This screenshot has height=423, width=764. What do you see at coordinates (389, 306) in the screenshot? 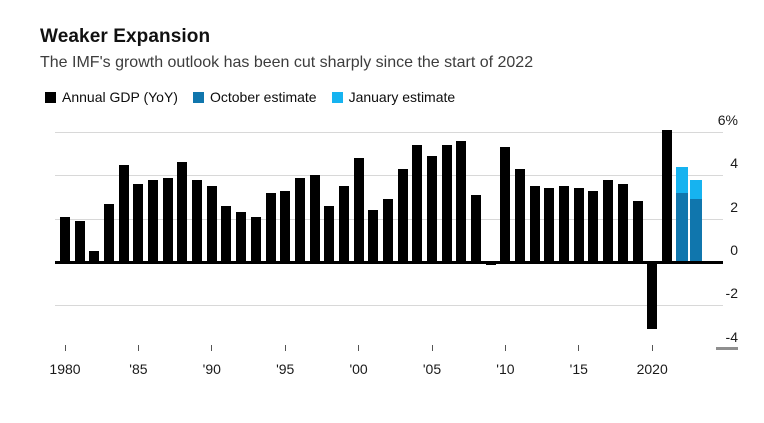
I see `gridline--2pct` at bounding box center [389, 306].